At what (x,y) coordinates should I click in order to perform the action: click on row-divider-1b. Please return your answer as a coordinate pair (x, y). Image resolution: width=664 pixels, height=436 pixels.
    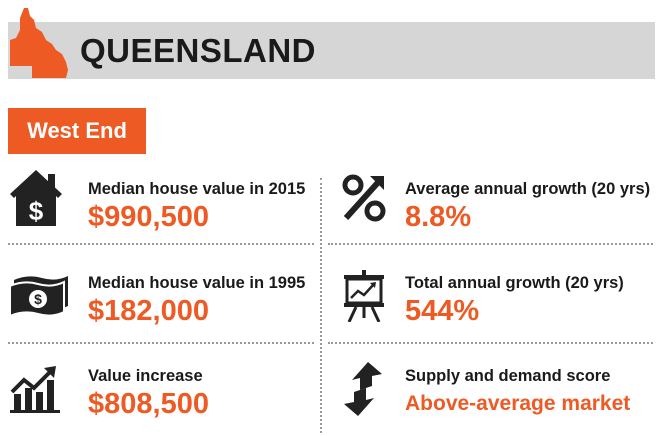
    Looking at the image, I should click on (490, 244).